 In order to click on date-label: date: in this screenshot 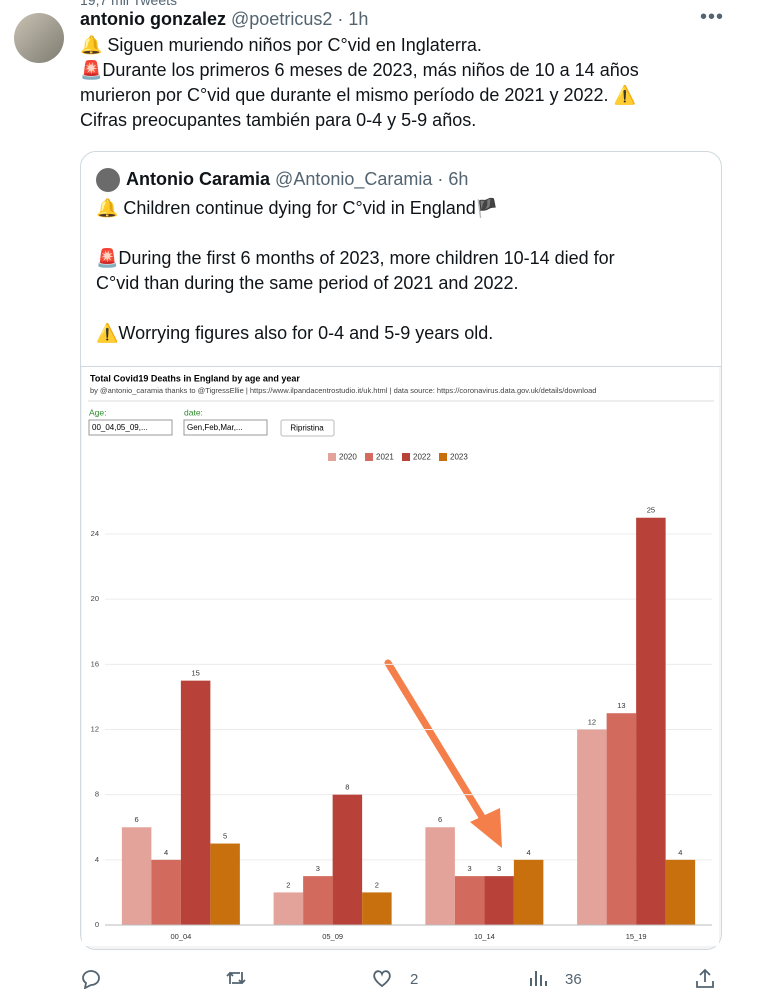, I will do `click(193, 412)`.